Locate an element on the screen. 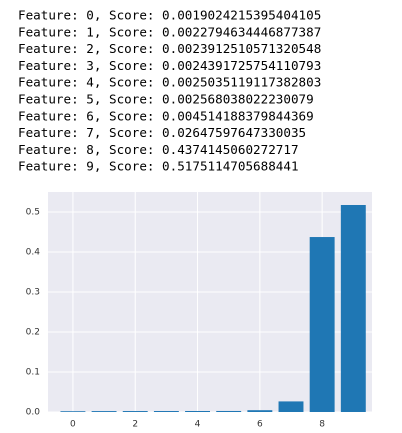 The image size is (402, 433). x-tick-label: 2 is located at coordinates (135, 425).